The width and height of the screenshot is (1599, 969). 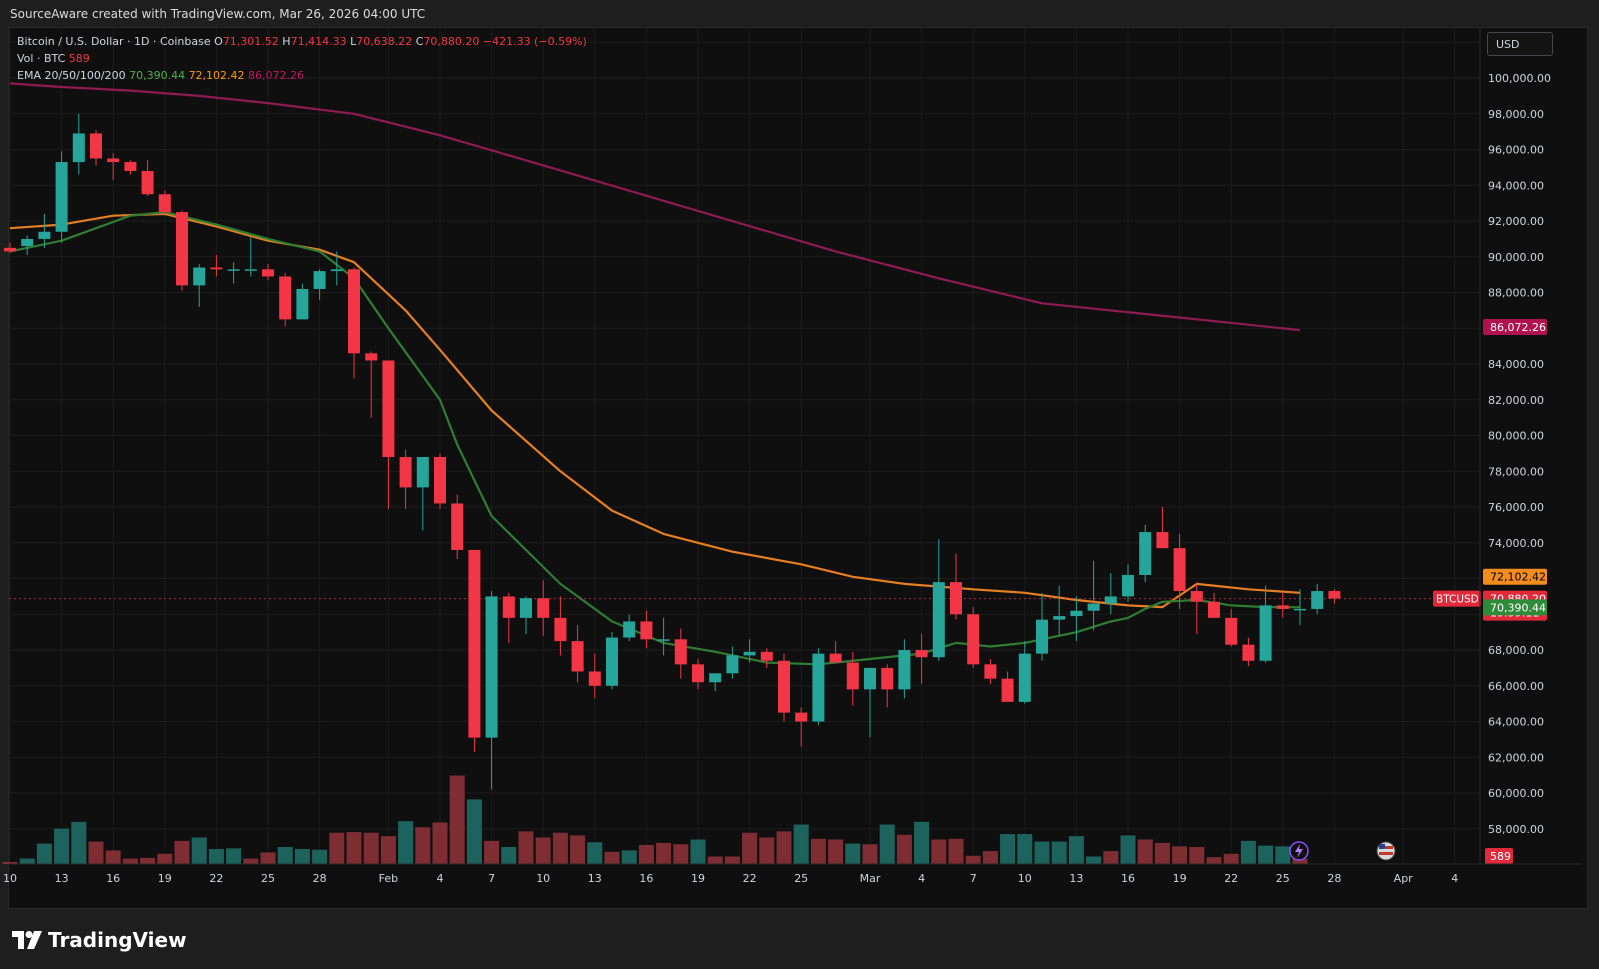 I want to click on y-axis-tick-label: 82,000.00, so click(x=1516, y=400).